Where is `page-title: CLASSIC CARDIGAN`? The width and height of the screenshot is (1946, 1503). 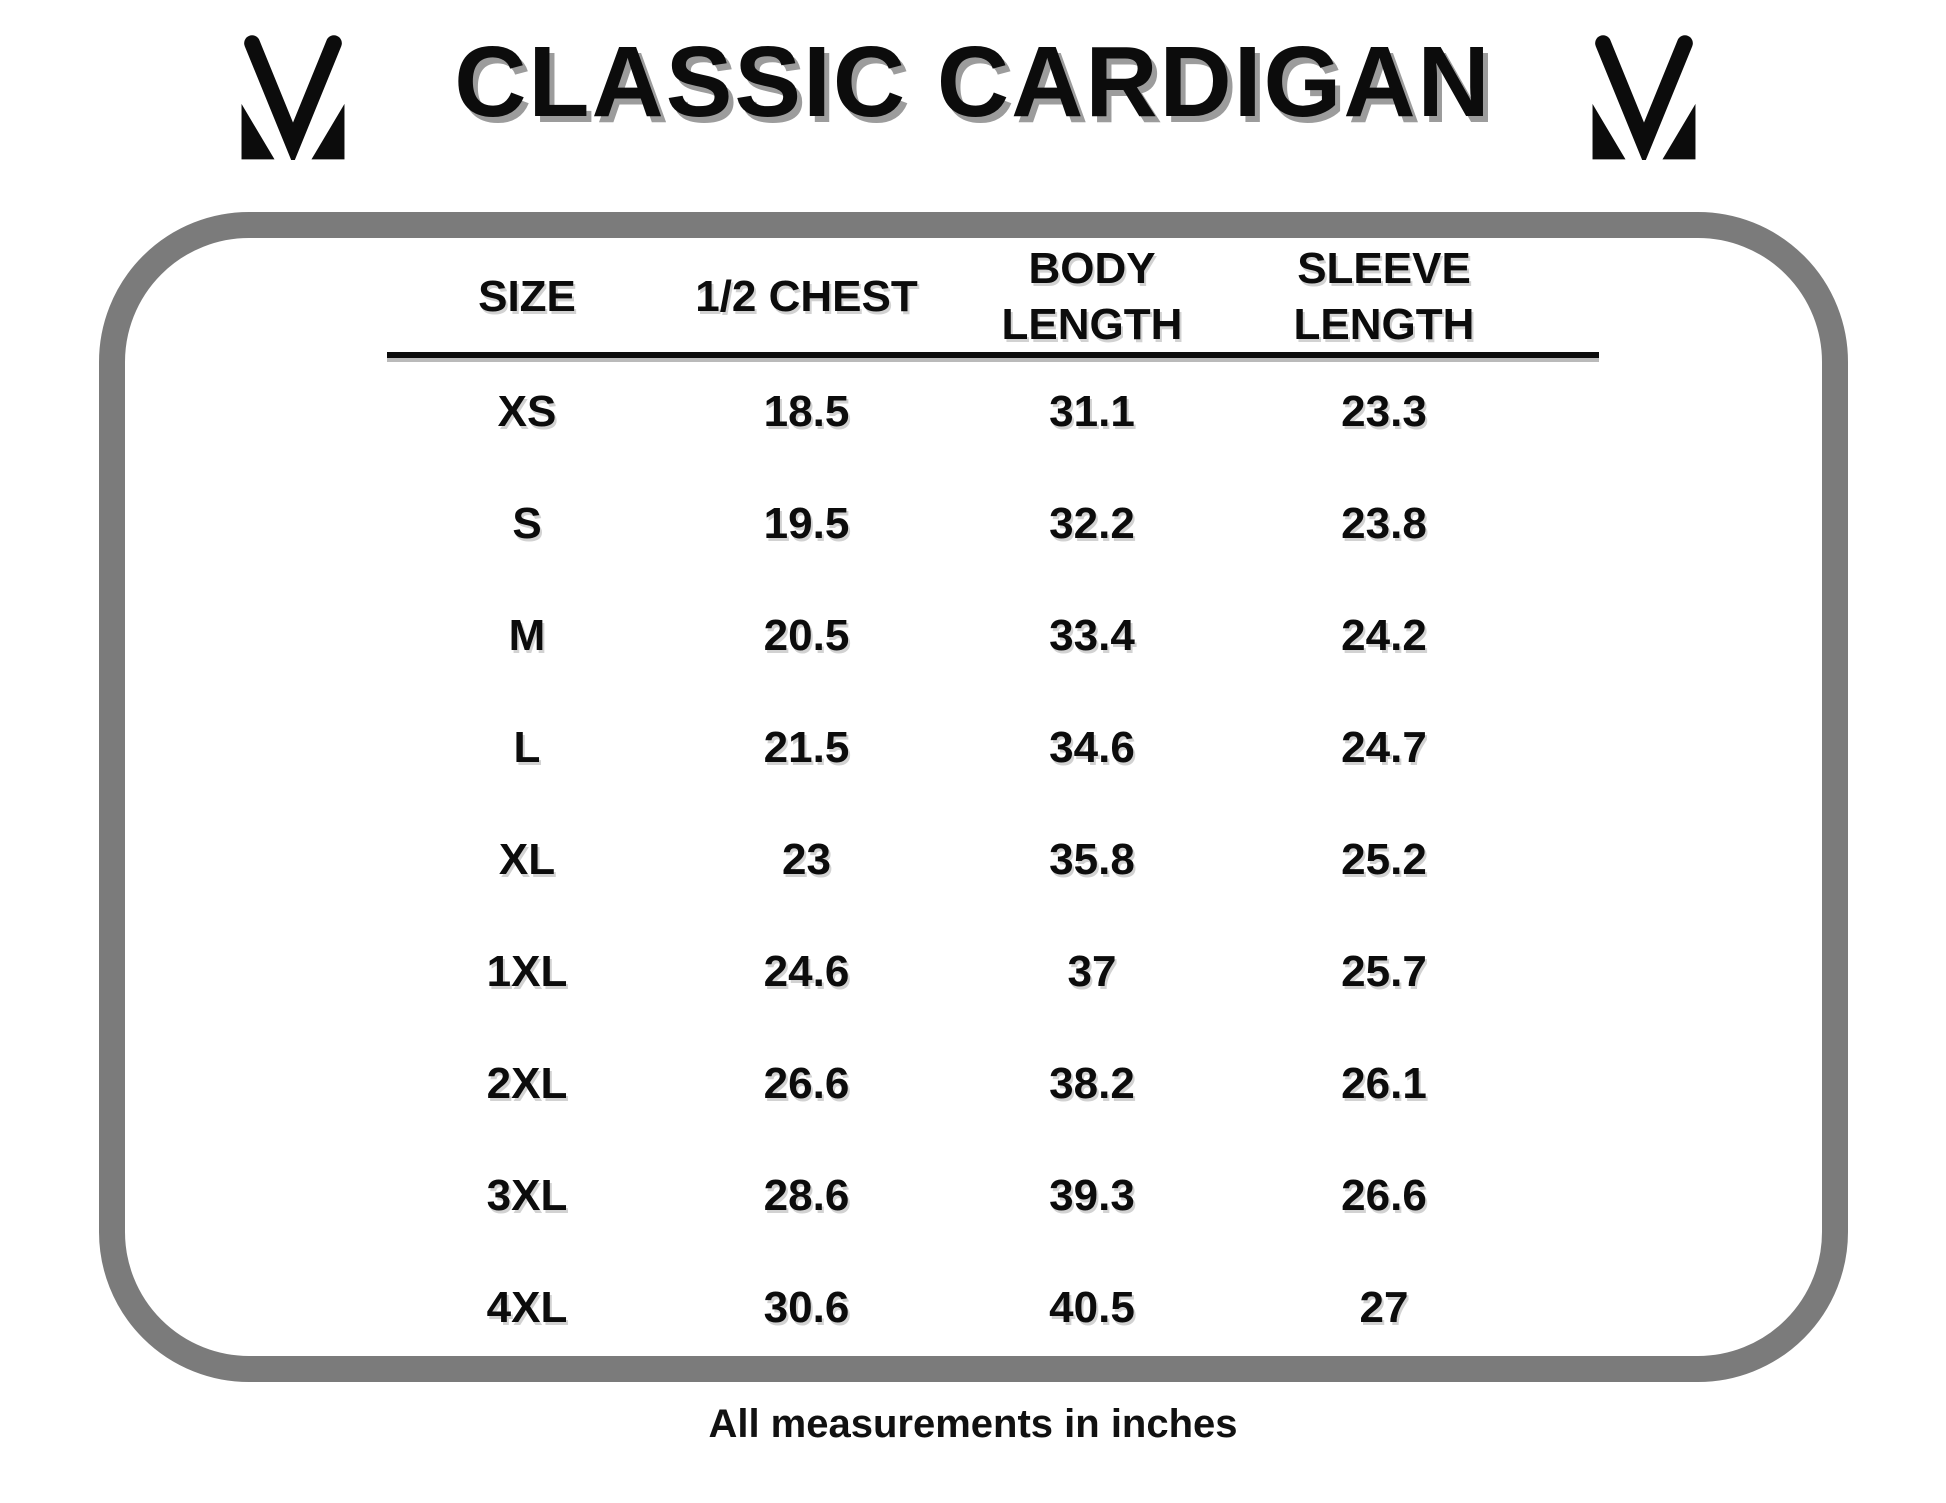
page-title: CLASSIC CARDIGAN is located at coordinates (973, 82).